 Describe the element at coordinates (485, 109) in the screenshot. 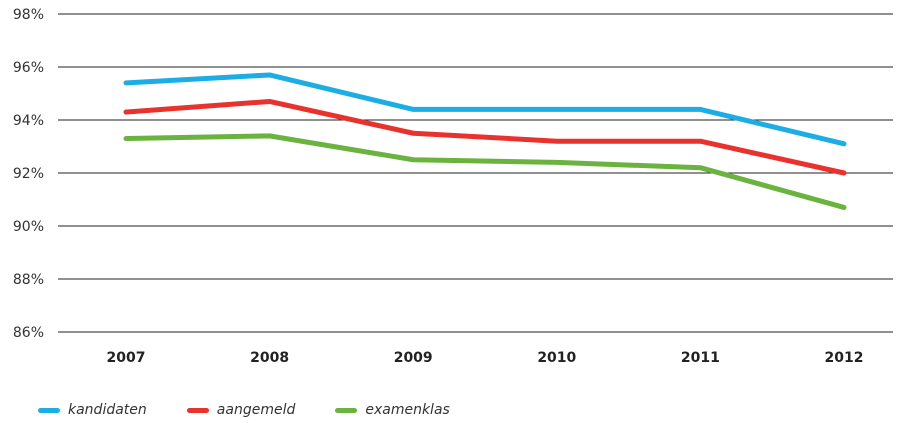

I see `series-line-kandidaten` at that location.